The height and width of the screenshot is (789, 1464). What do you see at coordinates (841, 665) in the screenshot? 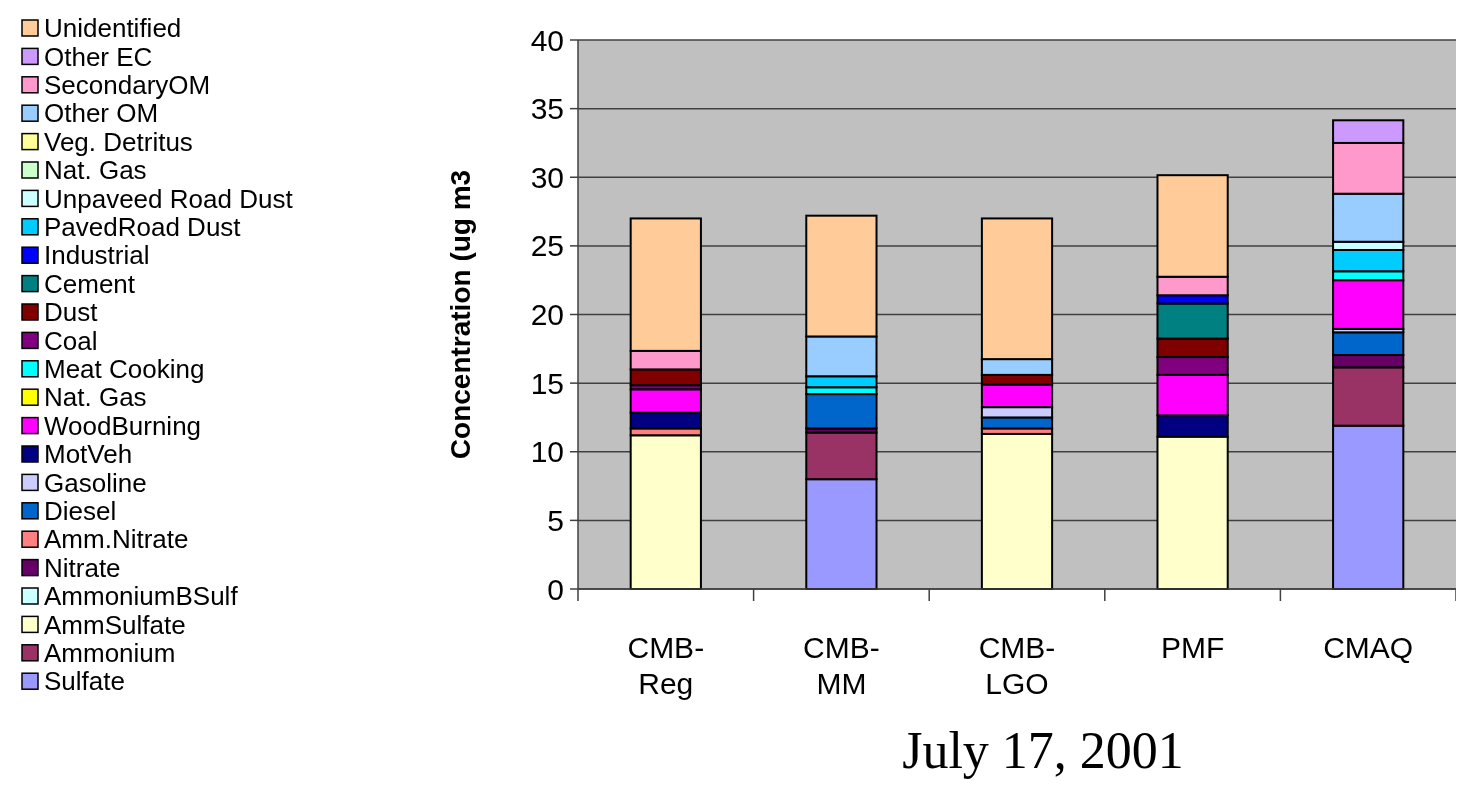
I see `x-tick-label: CMB-MM` at bounding box center [841, 665].